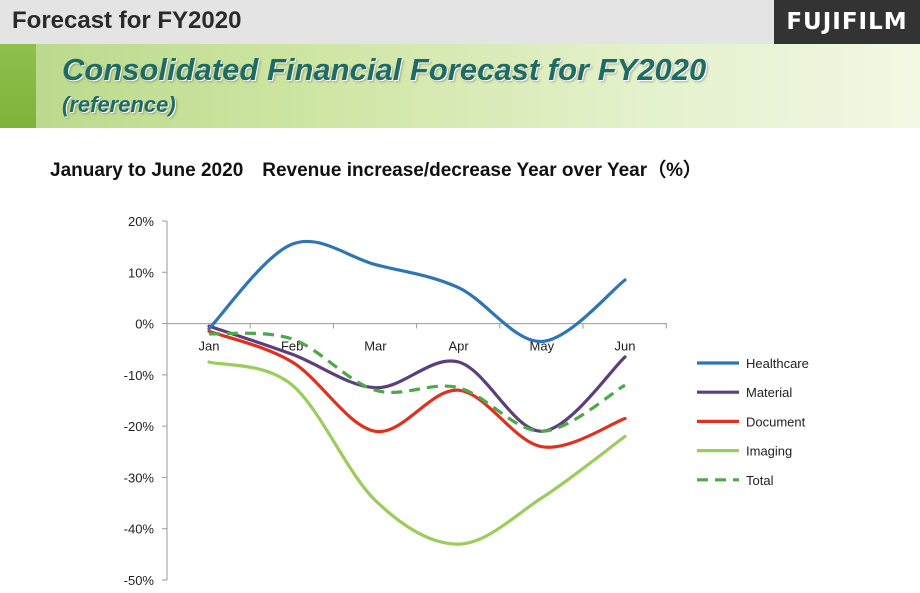 This screenshot has width=920, height=593. Describe the element at coordinates (769, 451) in the screenshot. I see `legend-label-imaging: Imaging` at that location.